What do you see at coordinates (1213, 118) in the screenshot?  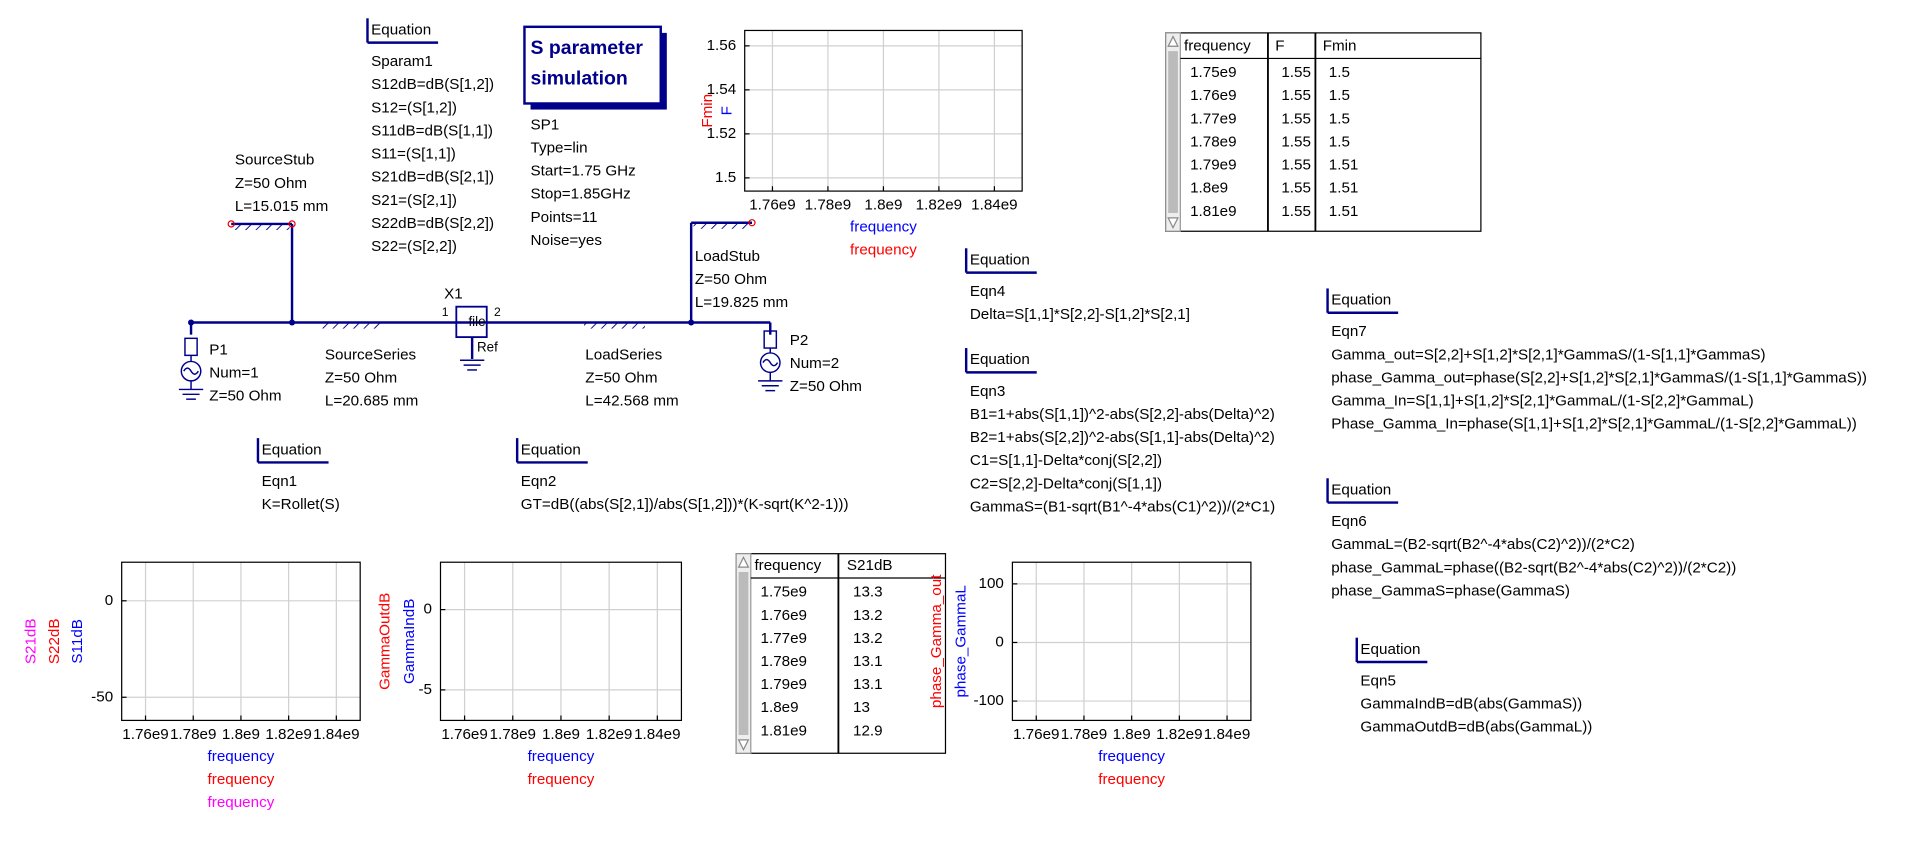 I see `table-cell: 1.77e9` at bounding box center [1213, 118].